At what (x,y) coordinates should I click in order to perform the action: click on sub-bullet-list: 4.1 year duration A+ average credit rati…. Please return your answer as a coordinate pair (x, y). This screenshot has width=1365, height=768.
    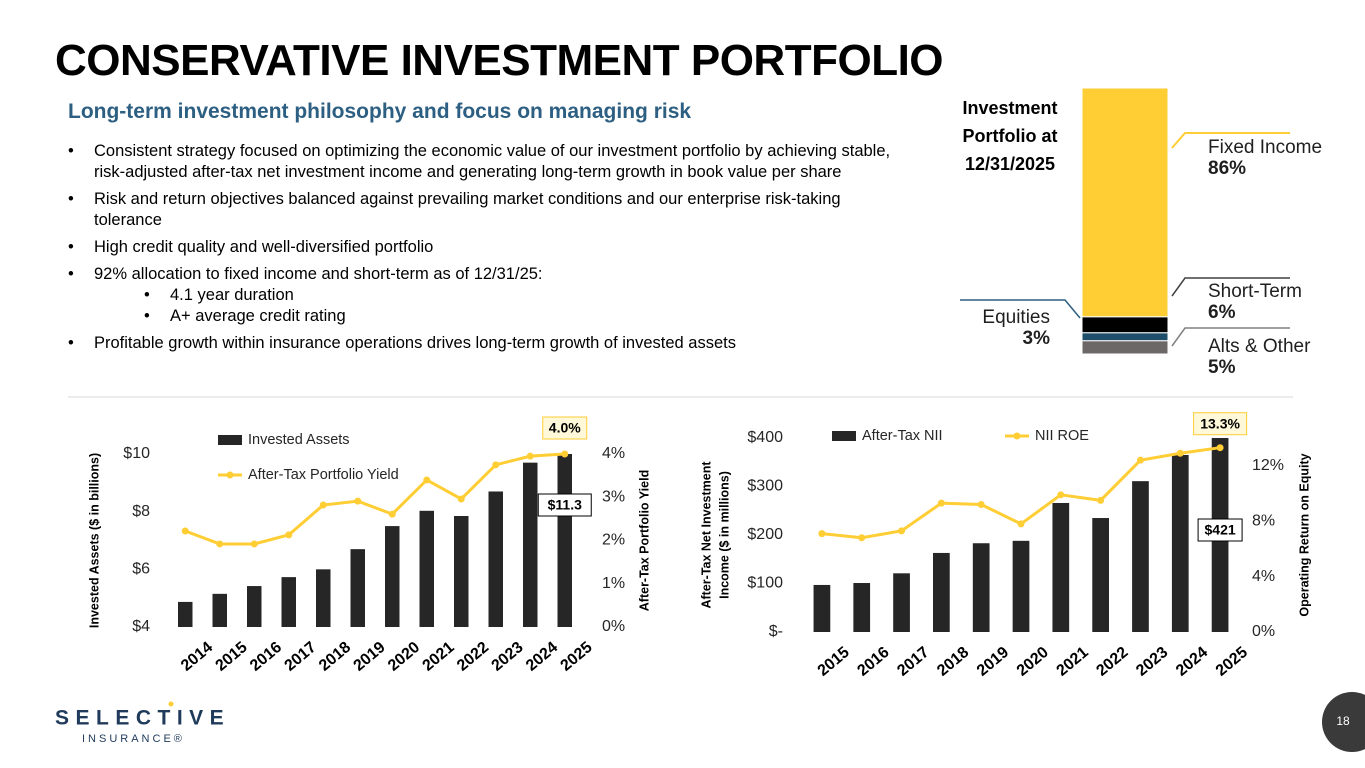
    Looking at the image, I should click on (496, 306).